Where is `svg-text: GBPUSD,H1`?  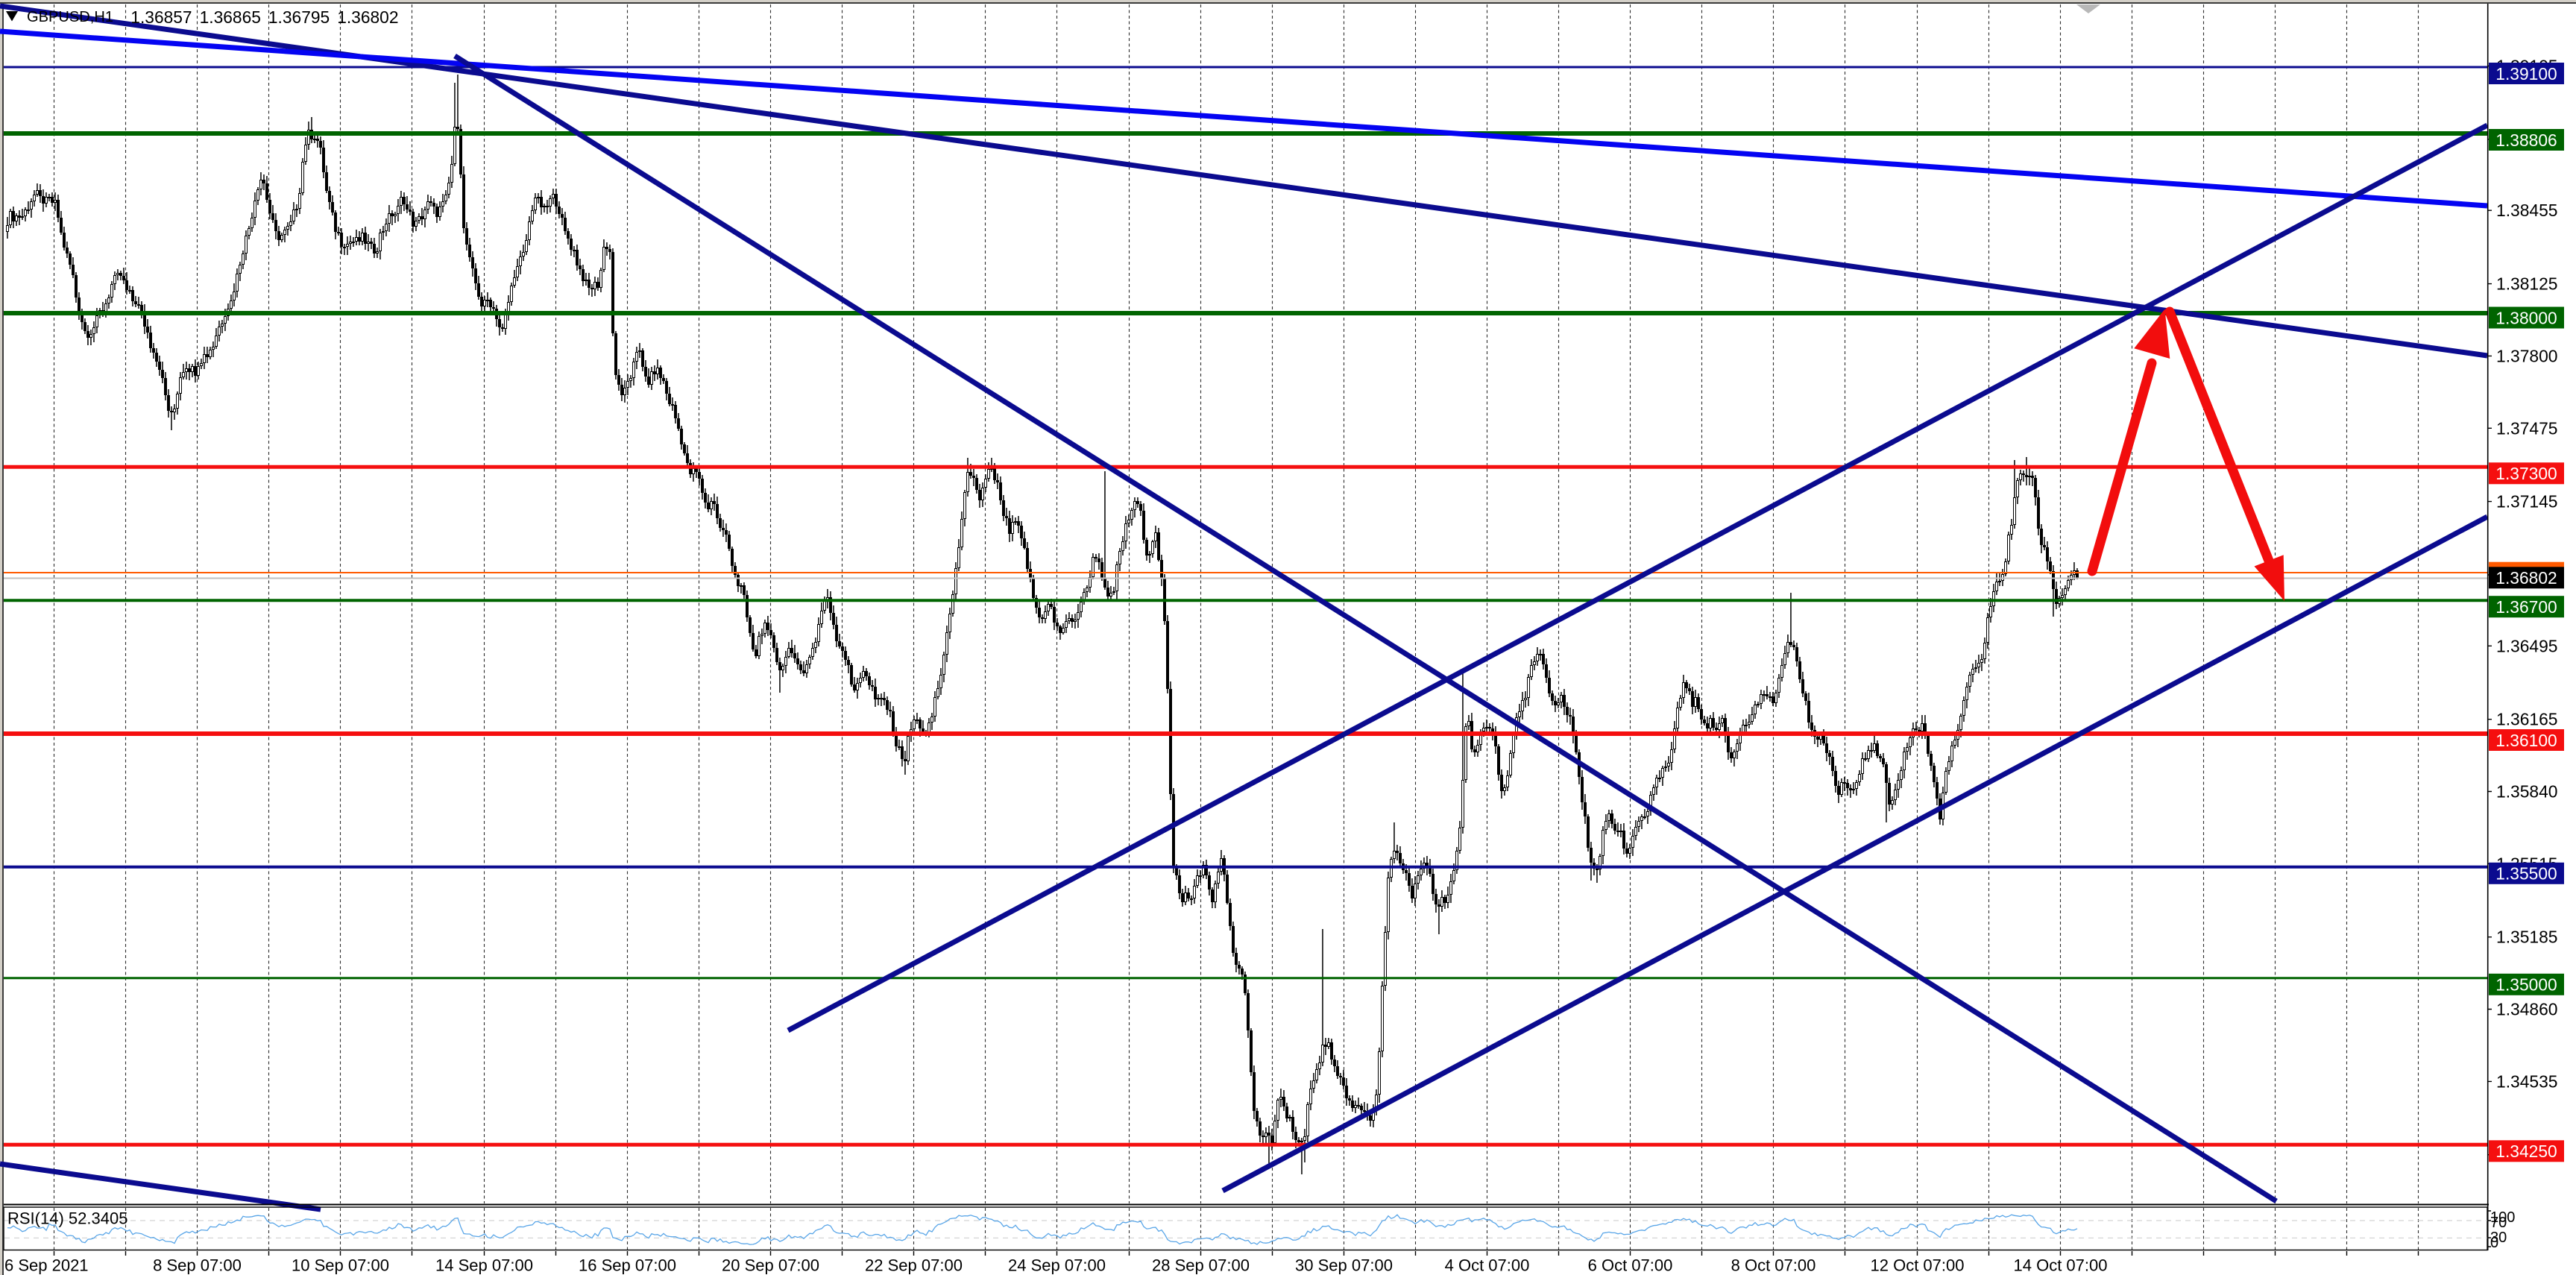 svg-text: GBPUSD,H1 is located at coordinates (70, 17).